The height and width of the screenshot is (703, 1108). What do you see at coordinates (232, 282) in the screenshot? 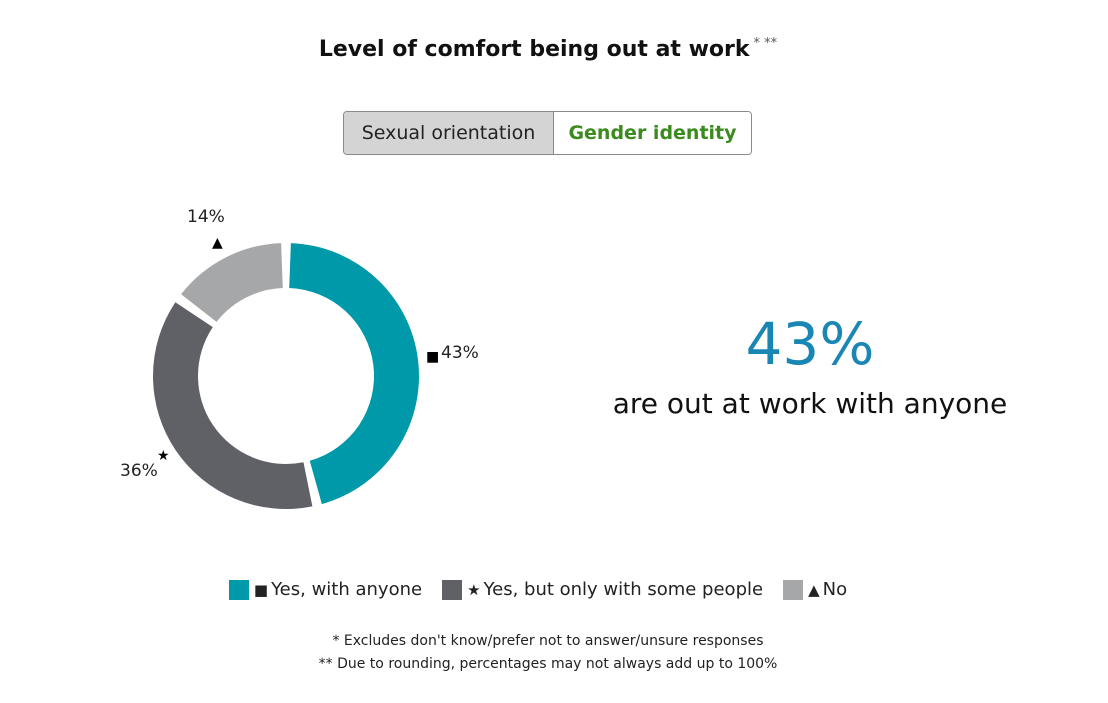
I see `donut-slice-no` at bounding box center [232, 282].